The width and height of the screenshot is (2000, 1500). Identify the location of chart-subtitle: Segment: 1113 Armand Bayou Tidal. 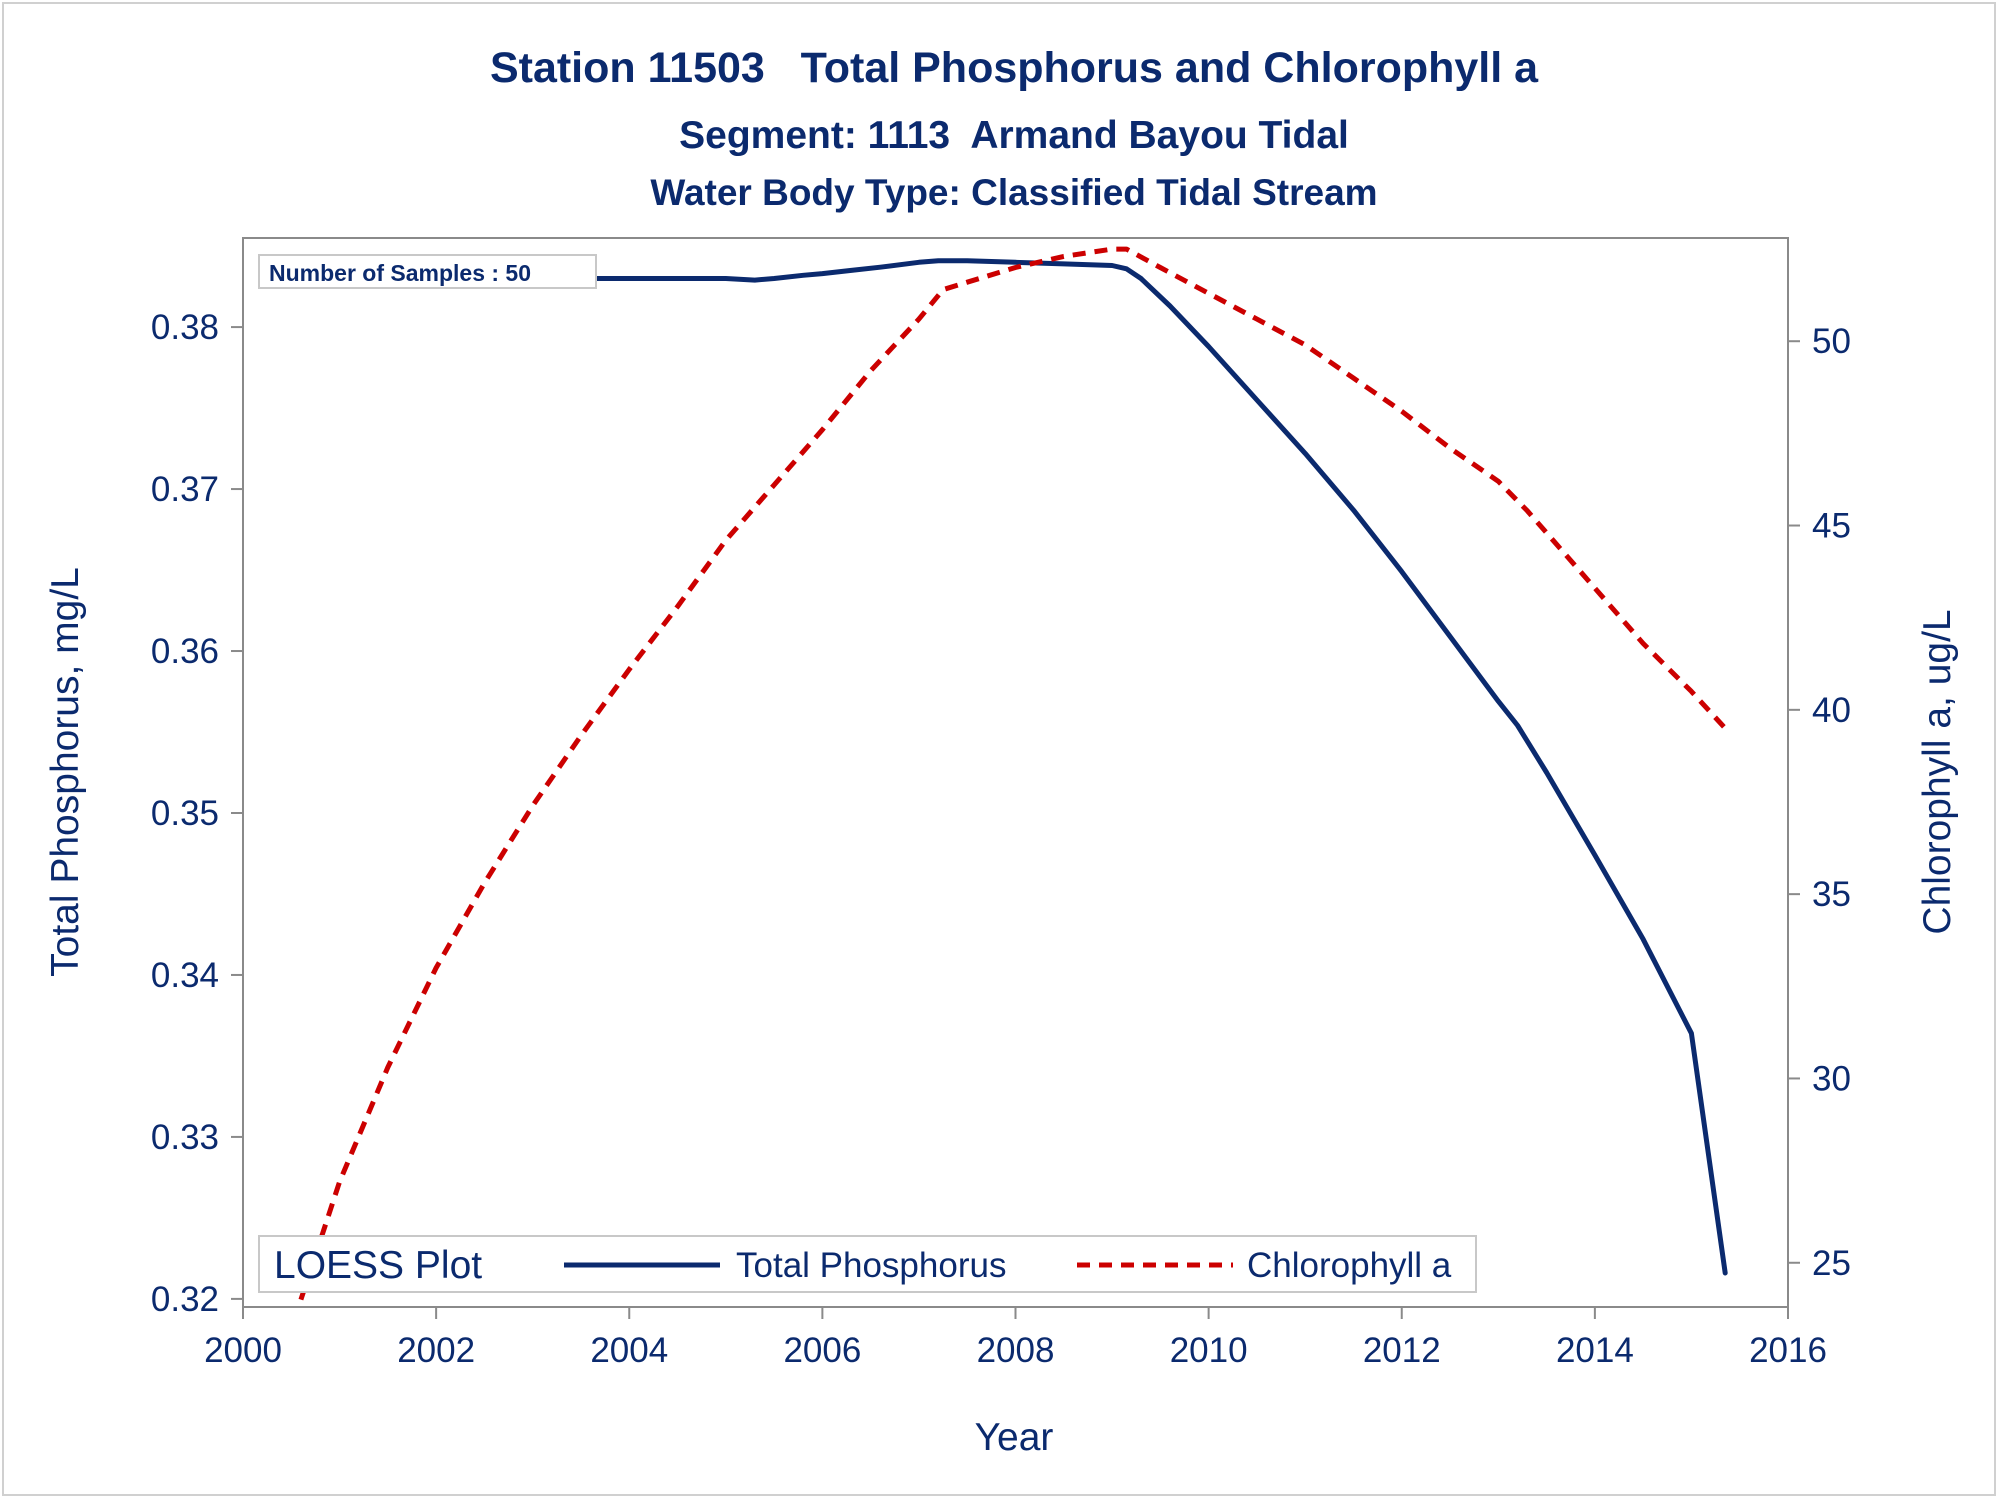
(1014, 135).